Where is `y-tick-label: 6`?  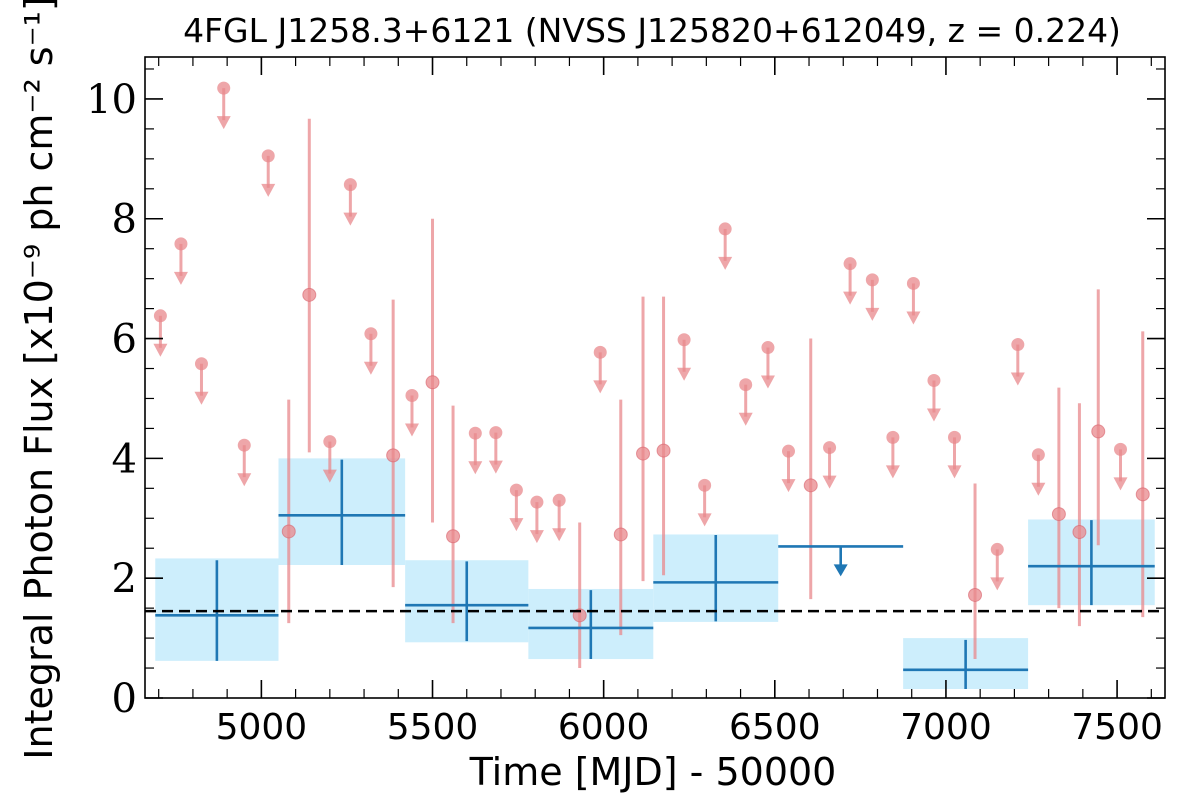
y-tick-label: 6 is located at coordinates (124, 340).